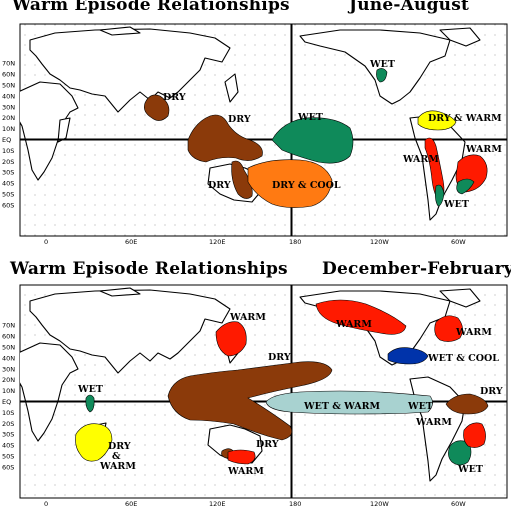 Image resolution: width=511 pixels, height=509 pixels. I want to click on label-dry-pacific: DRY, so click(279, 357).